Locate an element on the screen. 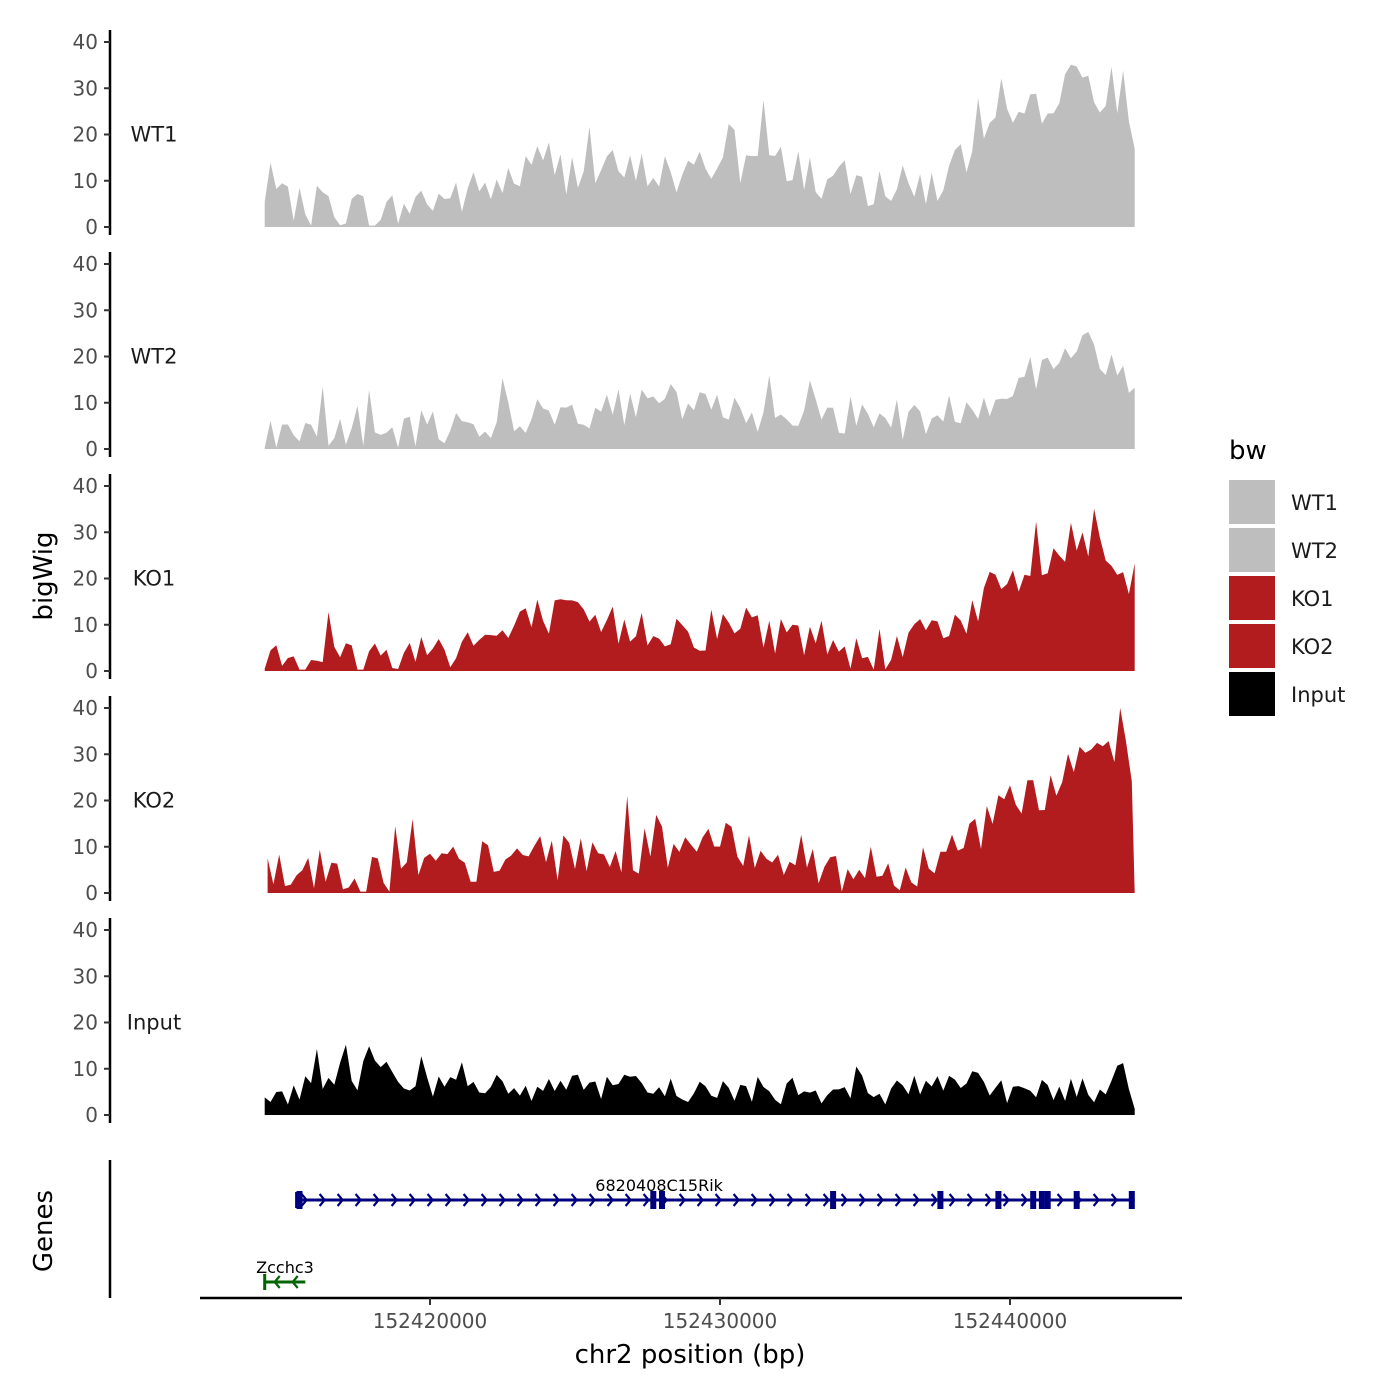 This screenshot has height=1400, width=1400. legend-label-wt2: WT2 is located at coordinates (1314, 551).